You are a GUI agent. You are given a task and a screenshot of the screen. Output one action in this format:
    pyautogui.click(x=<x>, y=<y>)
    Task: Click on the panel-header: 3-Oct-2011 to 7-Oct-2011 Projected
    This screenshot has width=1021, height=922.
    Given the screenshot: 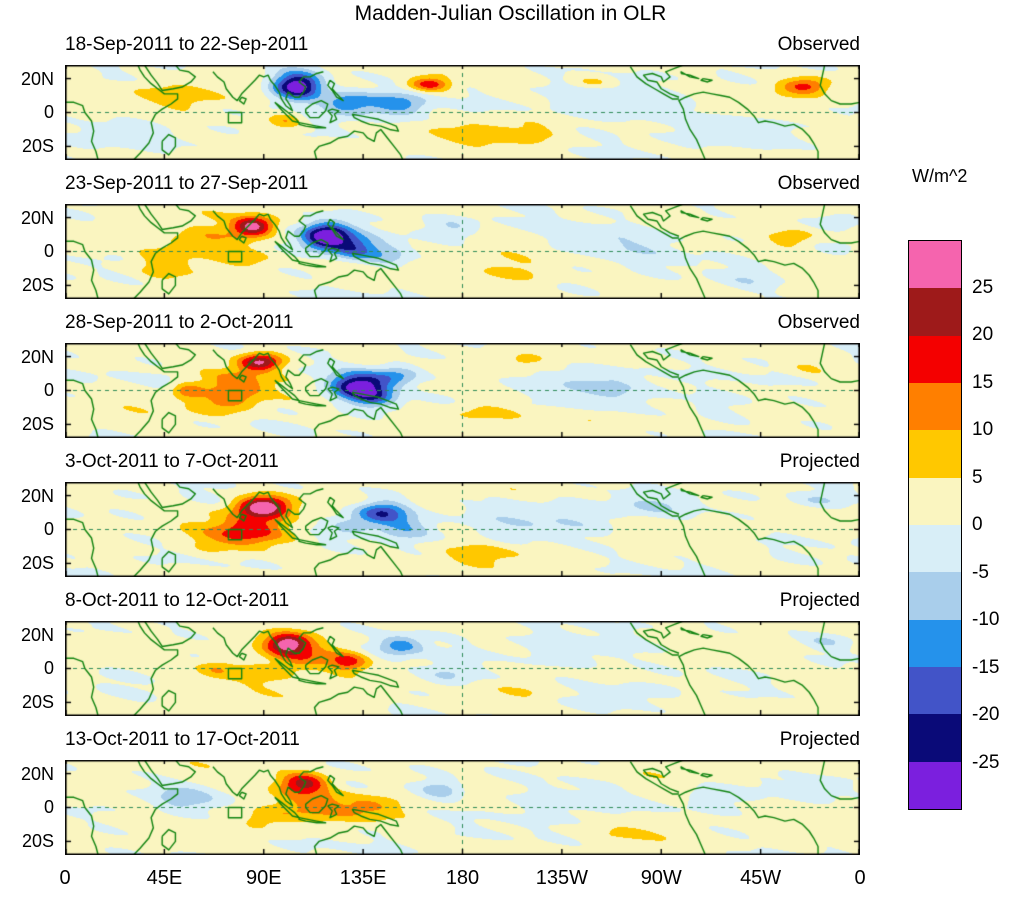 What is the action you would take?
    pyautogui.click(x=462, y=462)
    